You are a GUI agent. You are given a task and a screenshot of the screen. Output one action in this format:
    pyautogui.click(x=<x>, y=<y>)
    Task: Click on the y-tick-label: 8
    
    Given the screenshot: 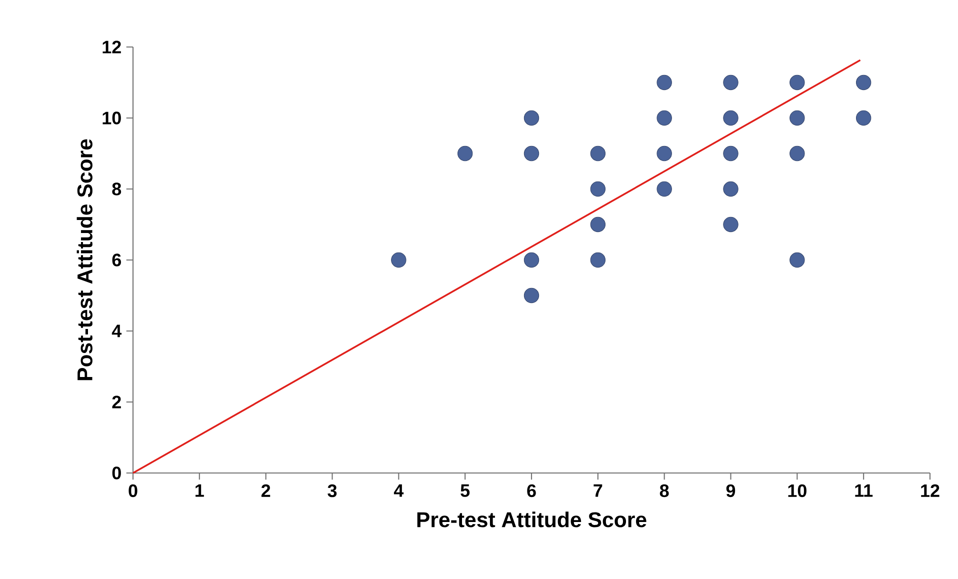 What is the action you would take?
    pyautogui.click(x=117, y=189)
    